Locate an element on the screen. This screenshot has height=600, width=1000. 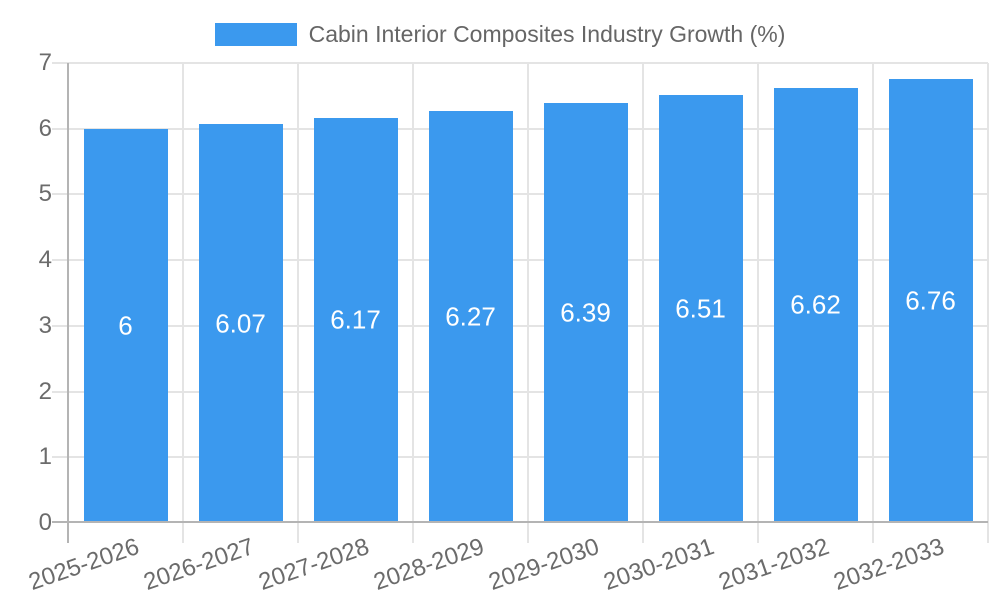
x-tick-label: 2031-2032 is located at coordinates (773, 564).